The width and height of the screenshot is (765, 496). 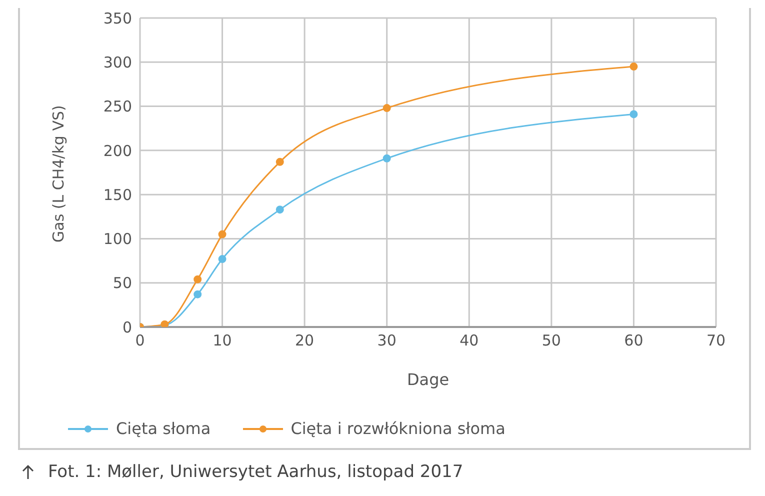 I want to click on y-tick-label: 150, so click(x=117, y=195).